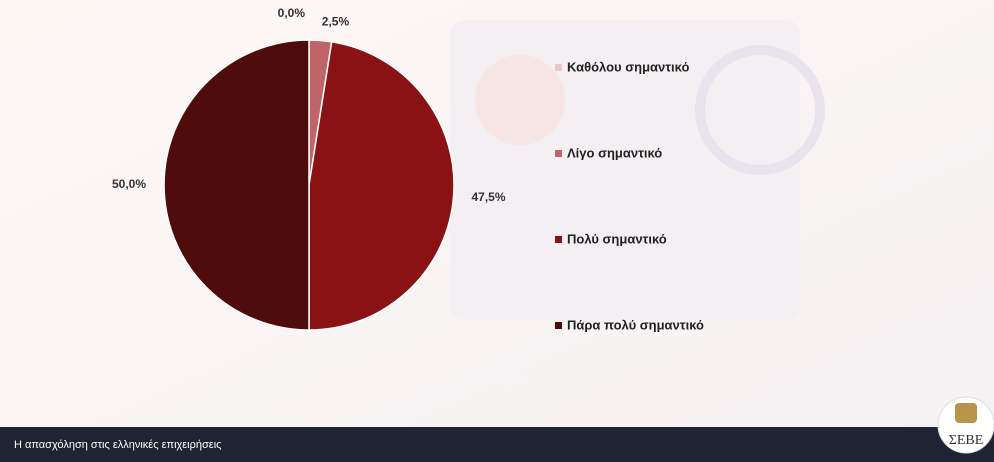  I want to click on footer-text: Η απασχόληση στις ελληνικές επιχειρήσεις, so click(117, 445).